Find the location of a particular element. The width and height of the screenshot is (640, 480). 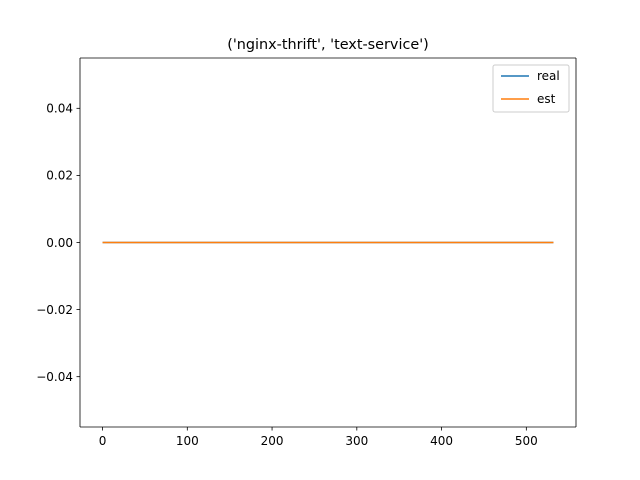

y-tick-label: −0.04 is located at coordinates (54, 377).